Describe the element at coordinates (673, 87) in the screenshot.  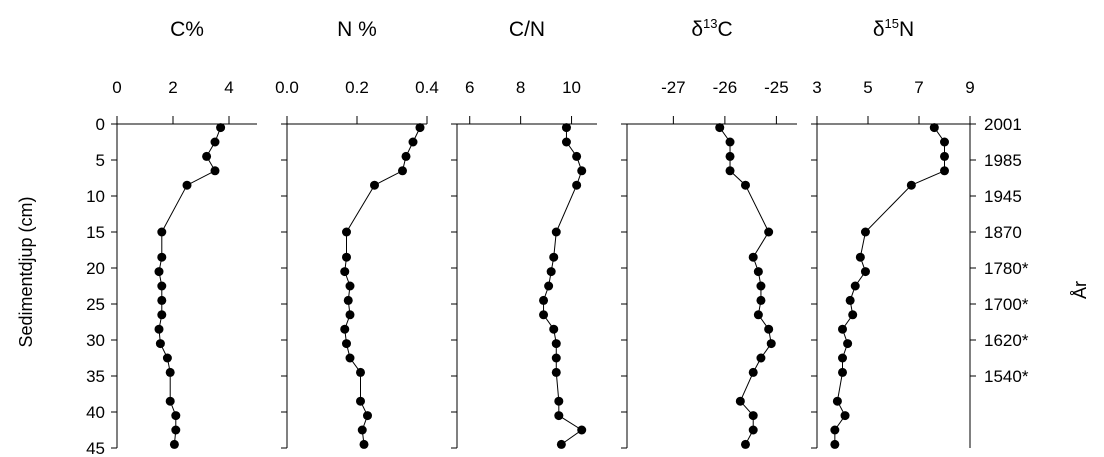
I see `x-tick-label: -27` at that location.